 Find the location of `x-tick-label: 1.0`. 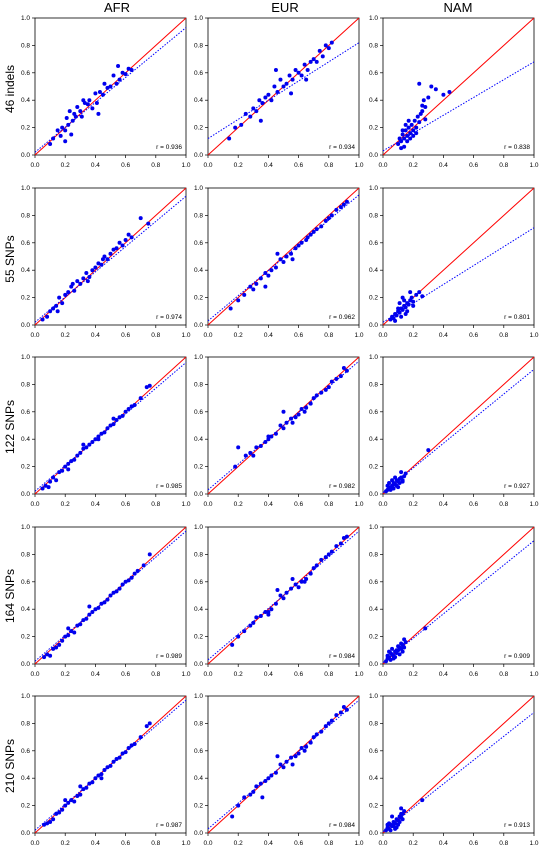

x-tick-label: 1.0 is located at coordinates (358, 674).